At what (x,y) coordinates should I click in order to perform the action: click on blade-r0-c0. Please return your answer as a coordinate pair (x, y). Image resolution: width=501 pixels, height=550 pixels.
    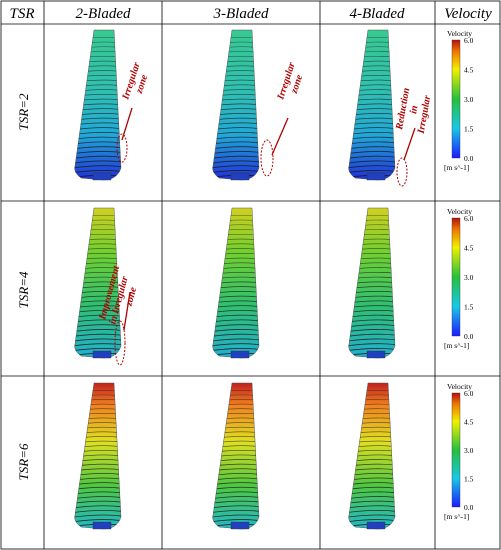
    Looking at the image, I should click on (98, 105).